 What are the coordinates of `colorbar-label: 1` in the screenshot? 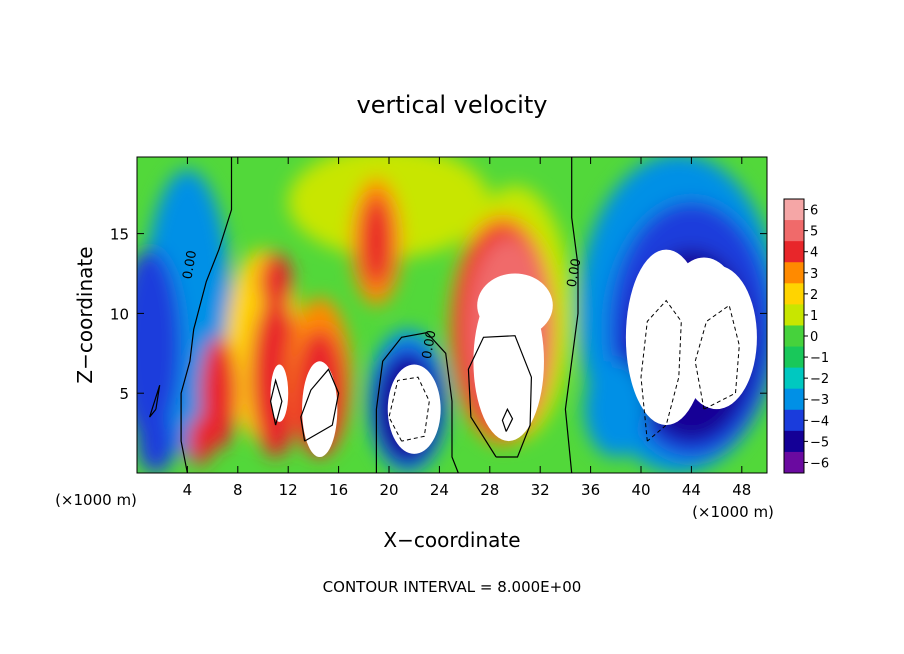 It's located at (814, 316).